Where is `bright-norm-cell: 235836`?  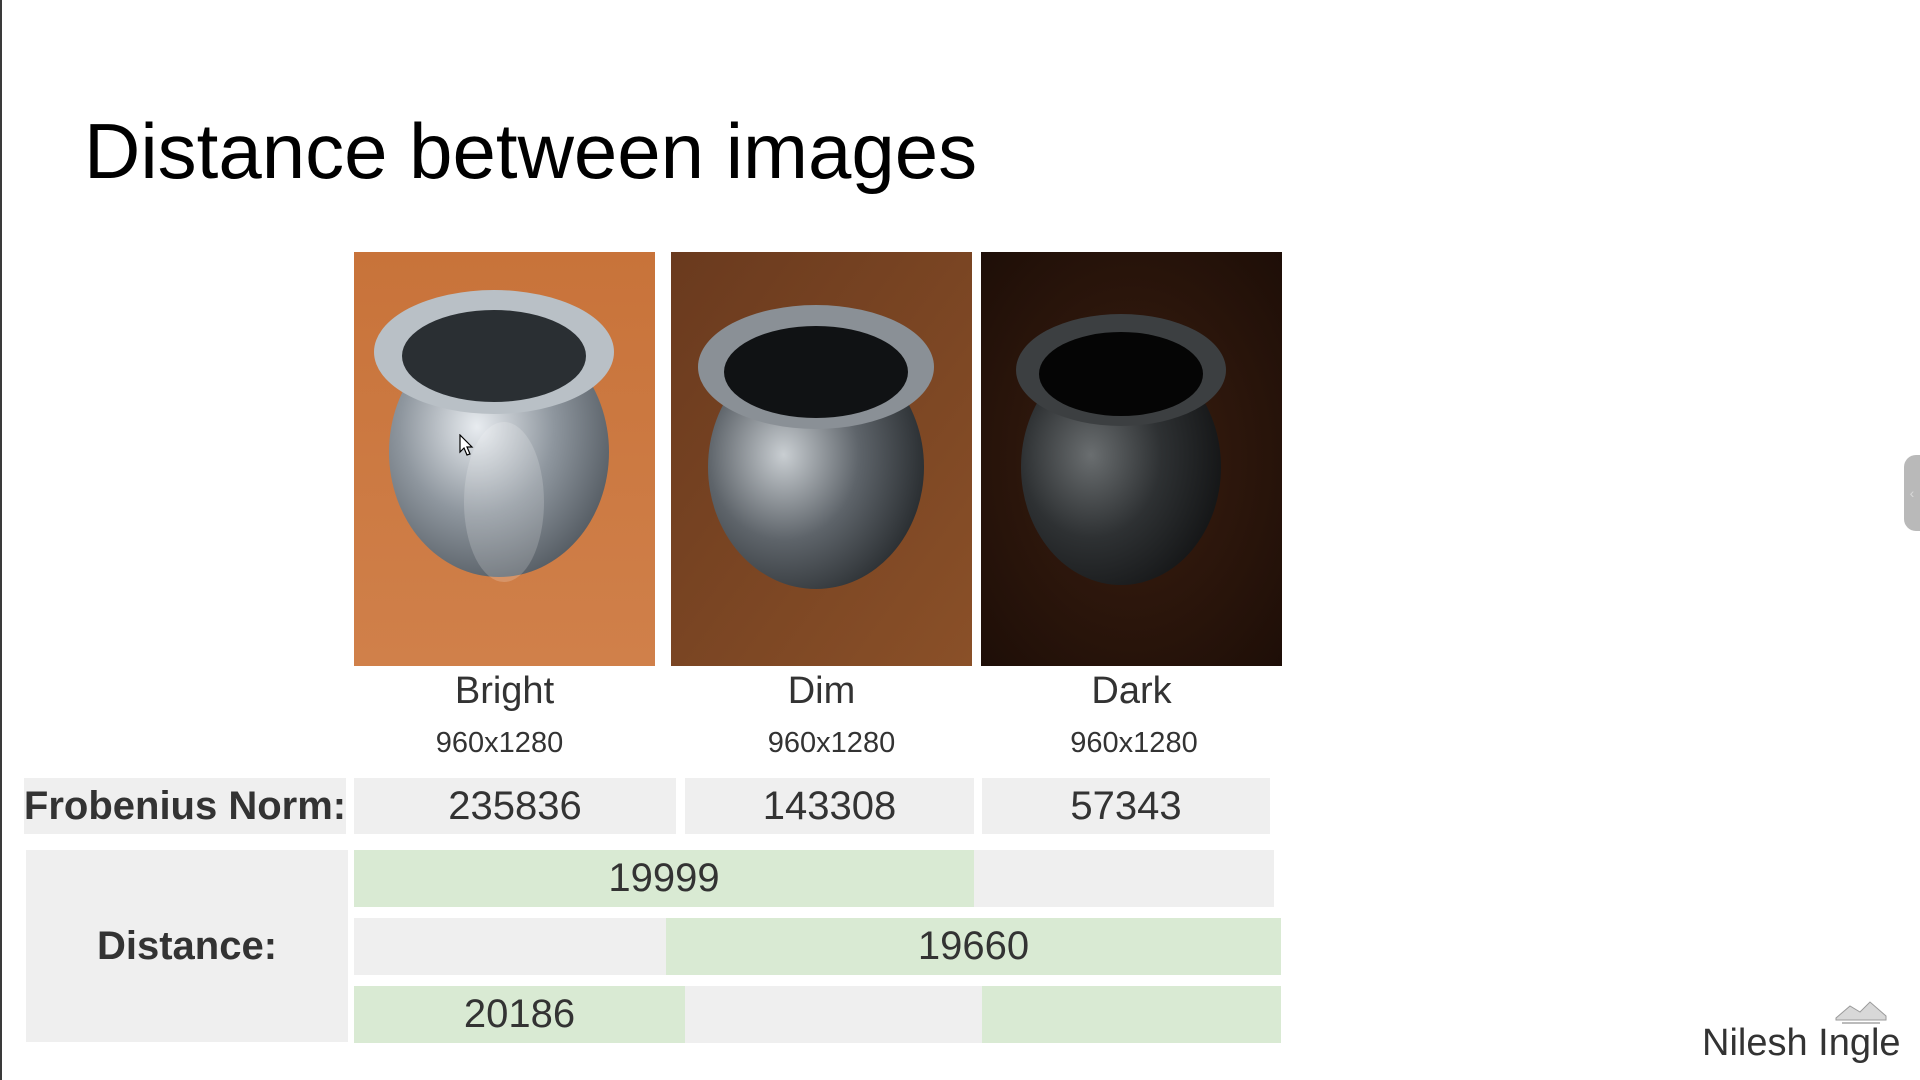 bright-norm-cell: 235836 is located at coordinates (515, 806).